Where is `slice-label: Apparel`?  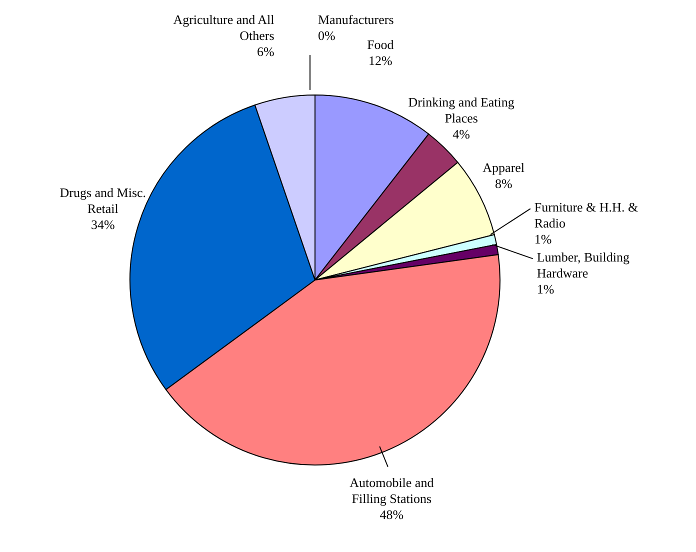 slice-label: Apparel is located at coordinates (503, 167).